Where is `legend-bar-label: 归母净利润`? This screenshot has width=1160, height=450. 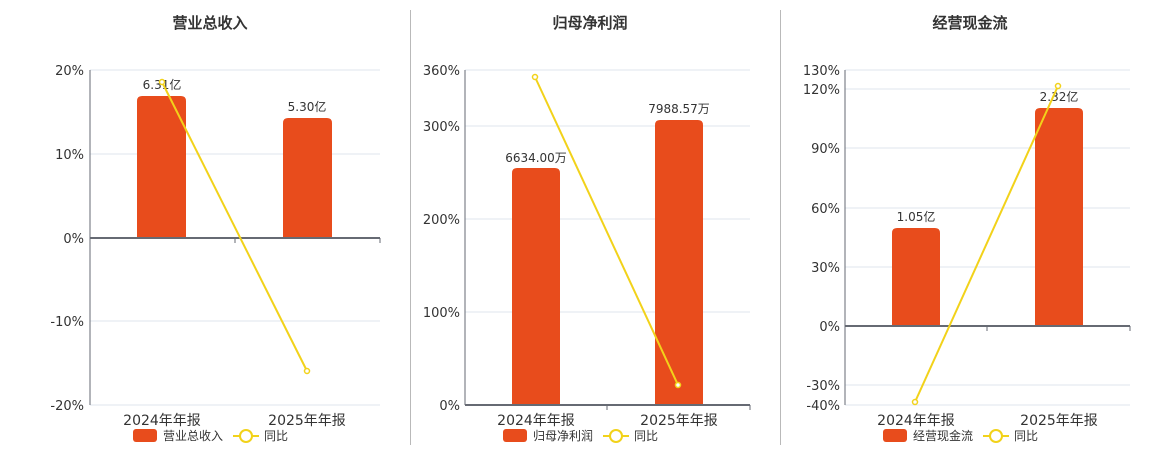
legend-bar-label: 归母净利润 is located at coordinates (563, 436).